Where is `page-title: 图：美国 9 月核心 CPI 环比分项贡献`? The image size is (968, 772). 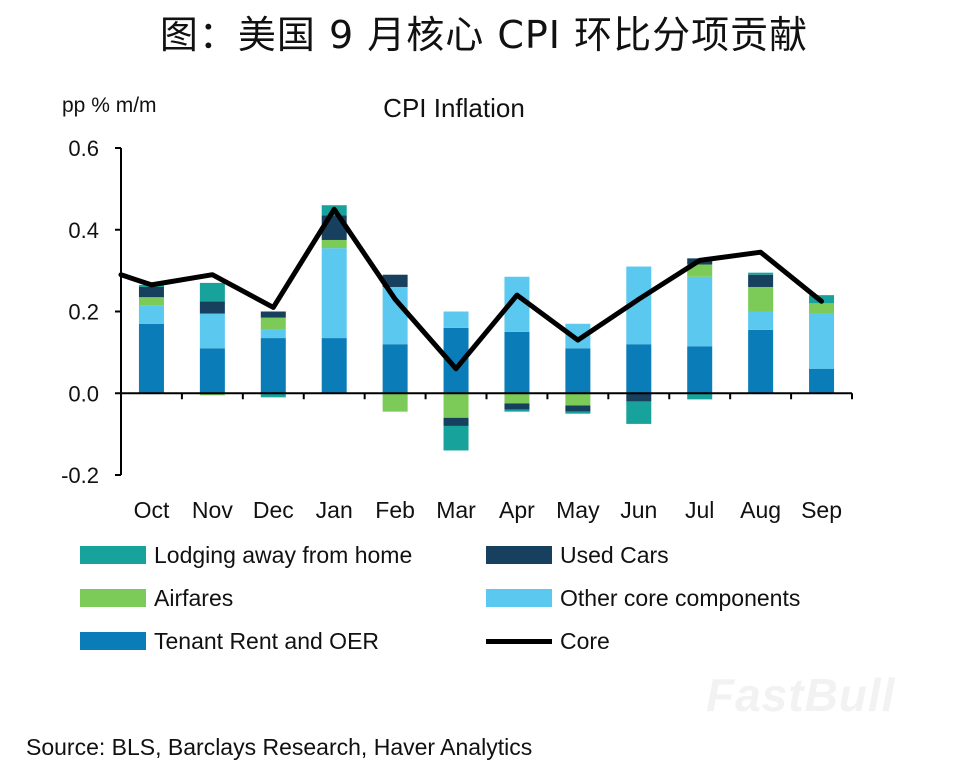
page-title: 图：美国 9 月核心 CPI 环比分项贡献 is located at coordinates (484, 35).